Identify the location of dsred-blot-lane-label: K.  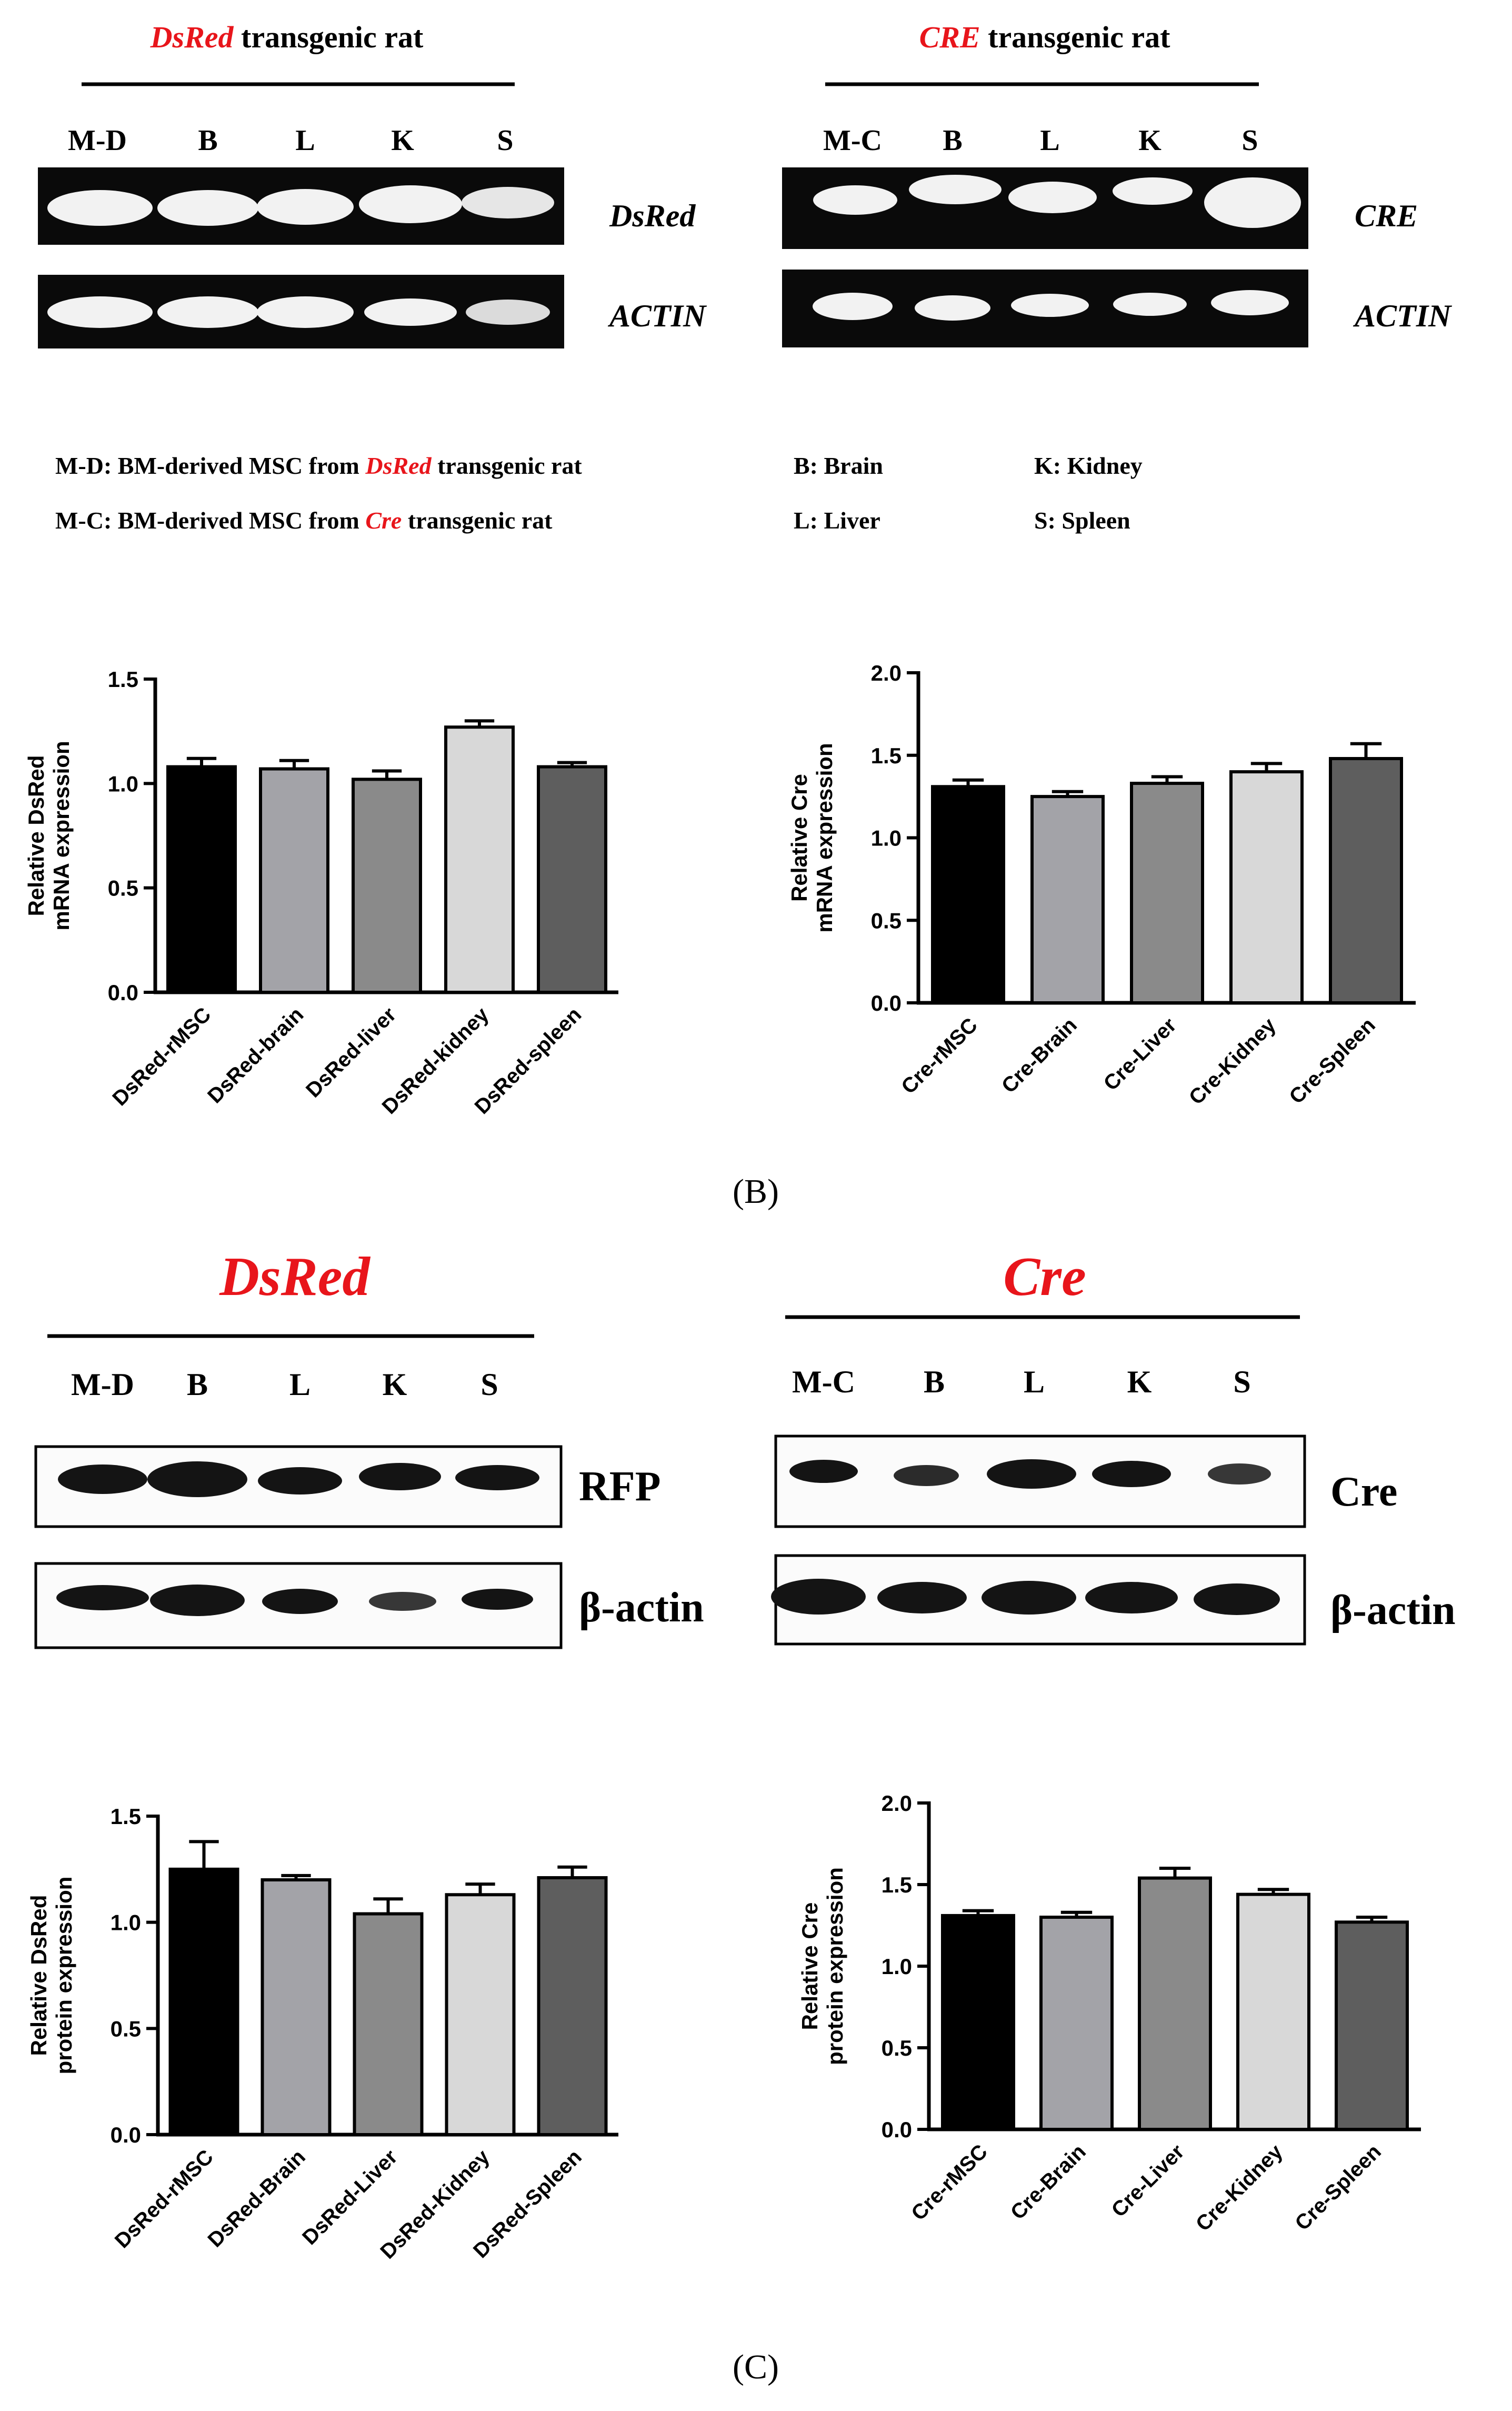
(395, 1384).